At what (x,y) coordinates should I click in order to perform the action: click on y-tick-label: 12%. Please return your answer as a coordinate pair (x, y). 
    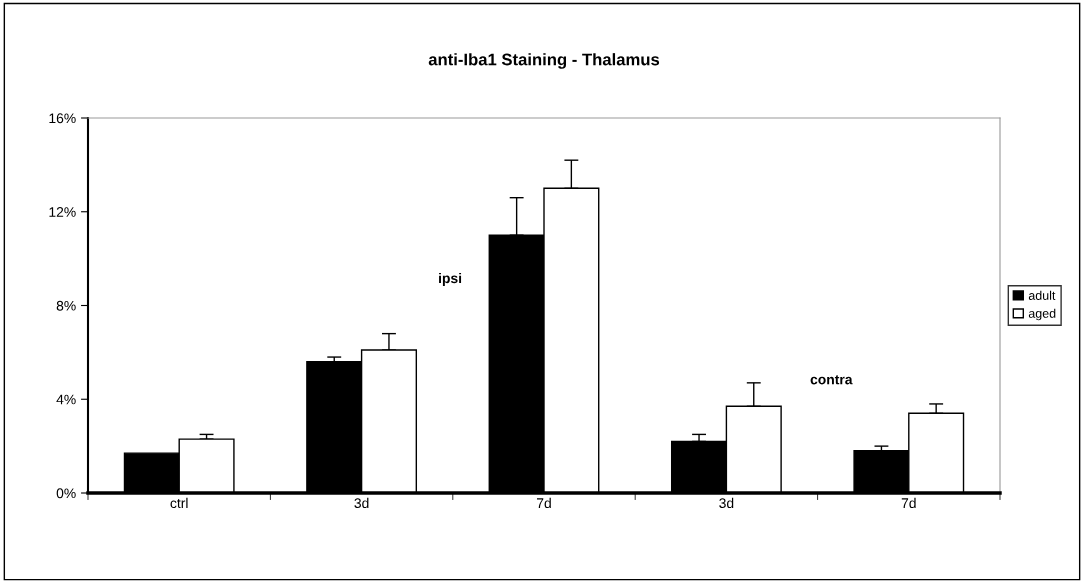
    Looking at the image, I should click on (62, 212).